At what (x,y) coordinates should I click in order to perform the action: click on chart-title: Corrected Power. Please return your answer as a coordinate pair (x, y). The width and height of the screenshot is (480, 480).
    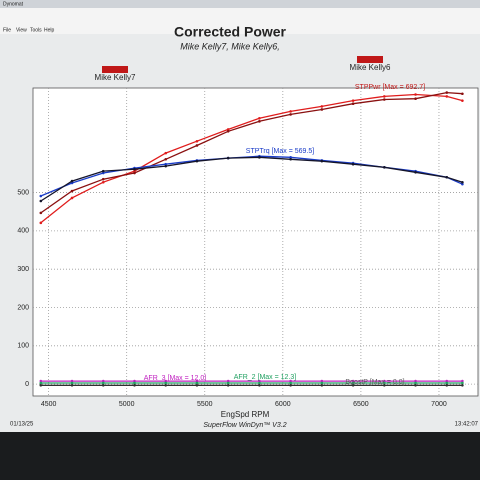
    Looking at the image, I should click on (230, 32).